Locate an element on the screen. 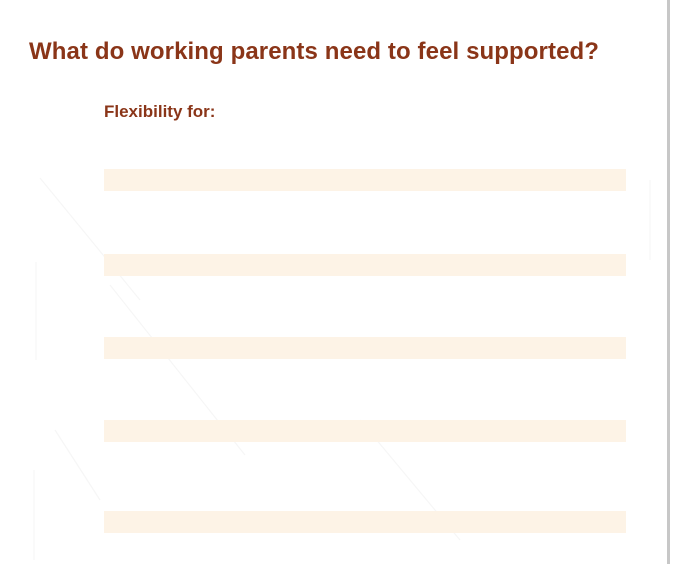  page-edge-border is located at coordinates (668, 282).